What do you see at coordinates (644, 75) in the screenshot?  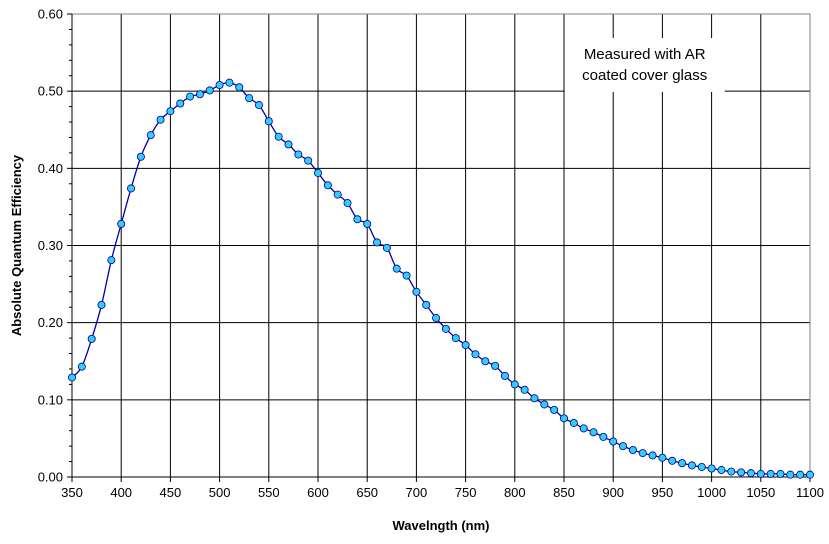 I see `annotation-line-2: coated cover glass` at bounding box center [644, 75].